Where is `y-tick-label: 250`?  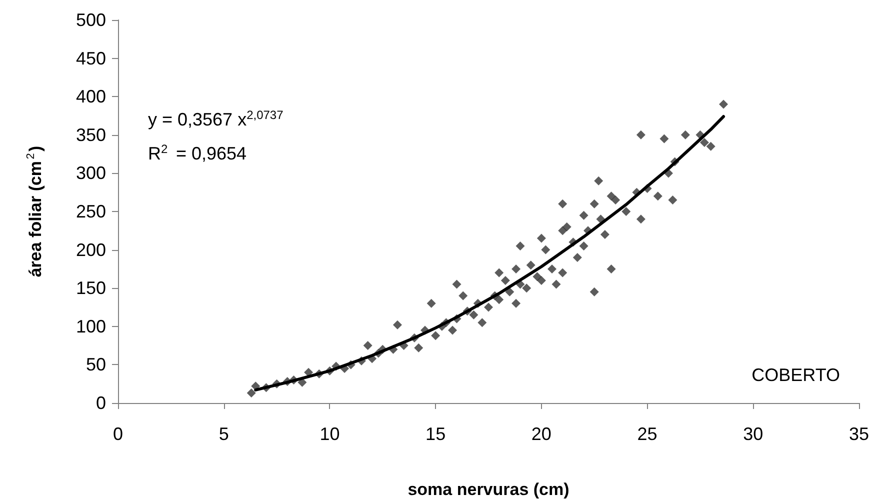
y-tick-label: 250 is located at coordinates (91, 212).